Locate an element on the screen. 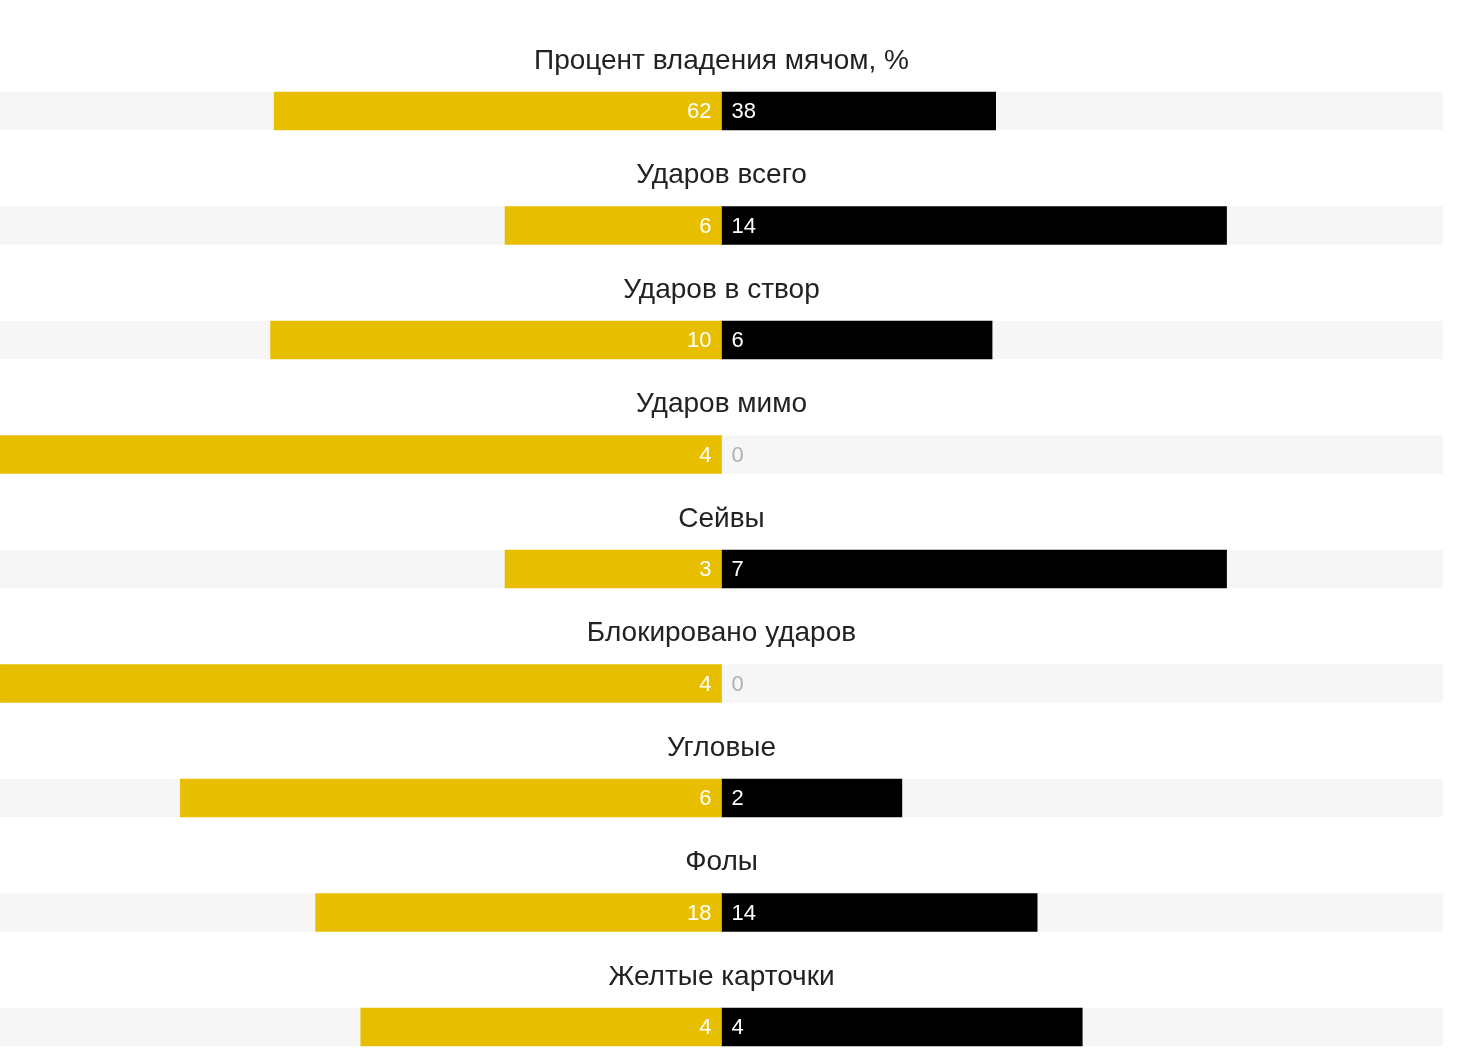 The height and width of the screenshot is (1048, 1460). annotation: 3 is located at coordinates (705, 569).